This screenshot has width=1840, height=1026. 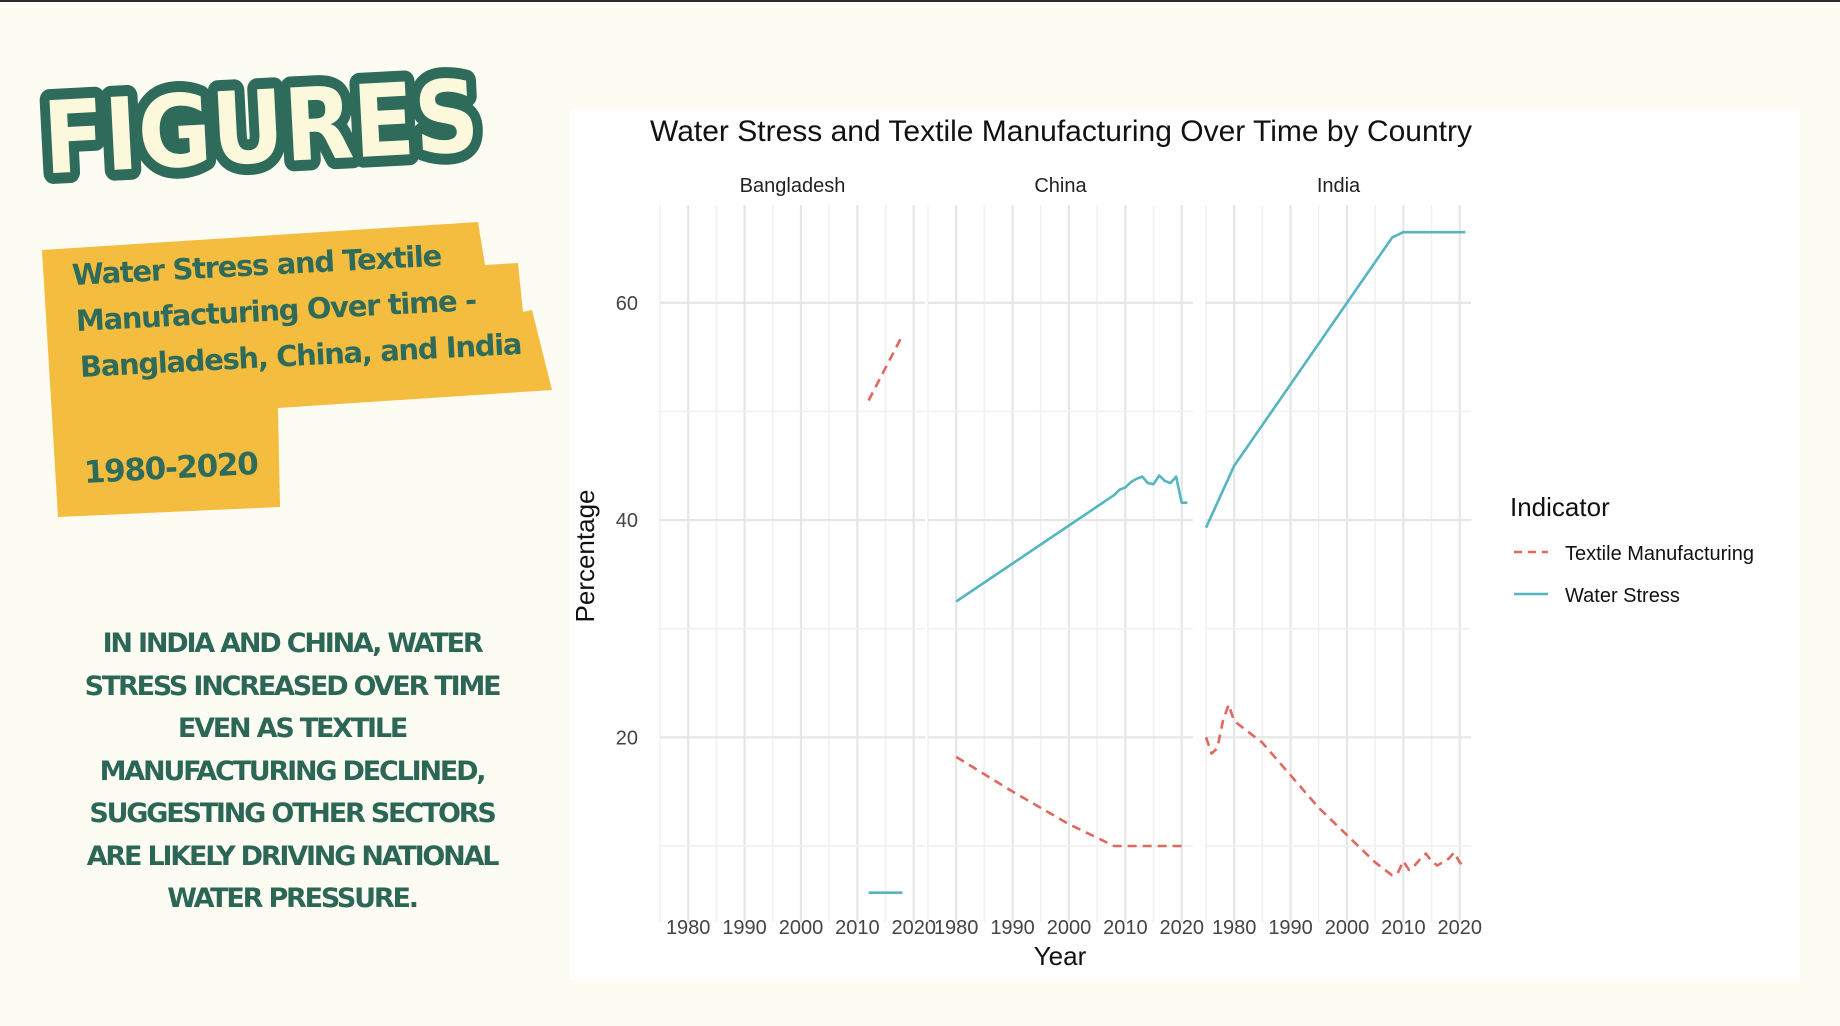 I want to click on facet-panel-china: China 1980 1990 2000 2010 2020, so click(x=1065, y=557).